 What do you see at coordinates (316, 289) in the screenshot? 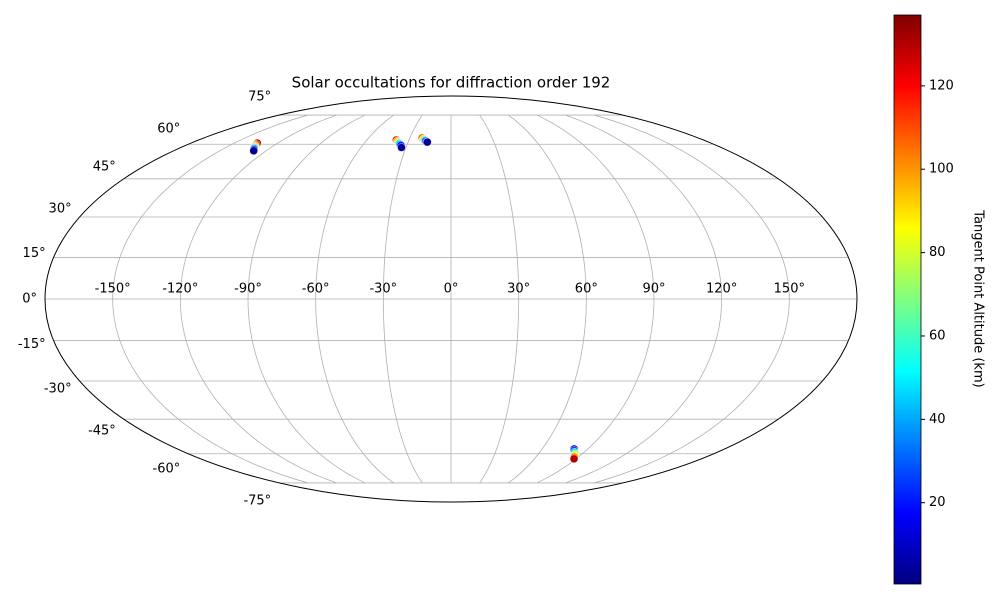
I see `x-tick-label: -60°` at bounding box center [316, 289].